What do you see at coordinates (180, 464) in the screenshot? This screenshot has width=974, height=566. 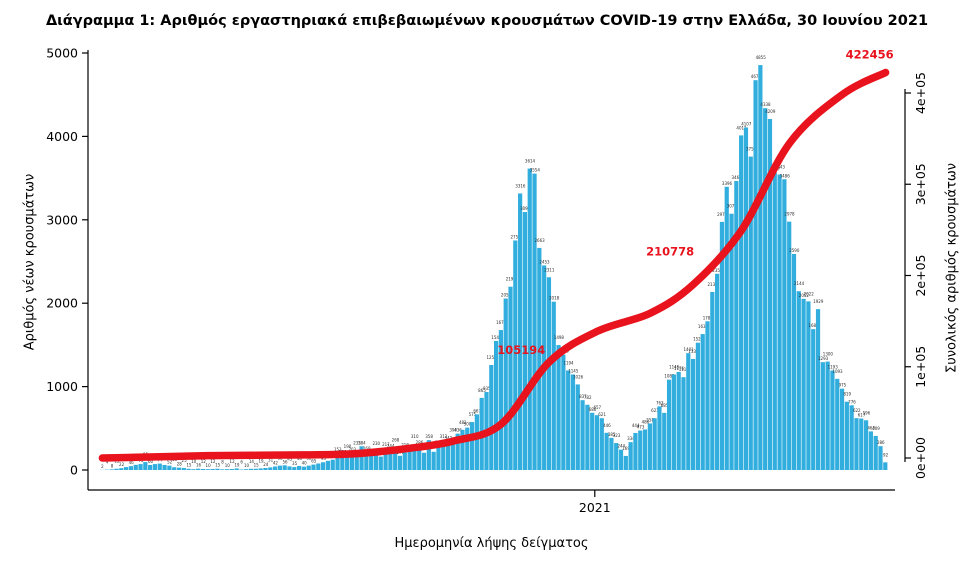 I see `bar-label: 28` at bounding box center [180, 464].